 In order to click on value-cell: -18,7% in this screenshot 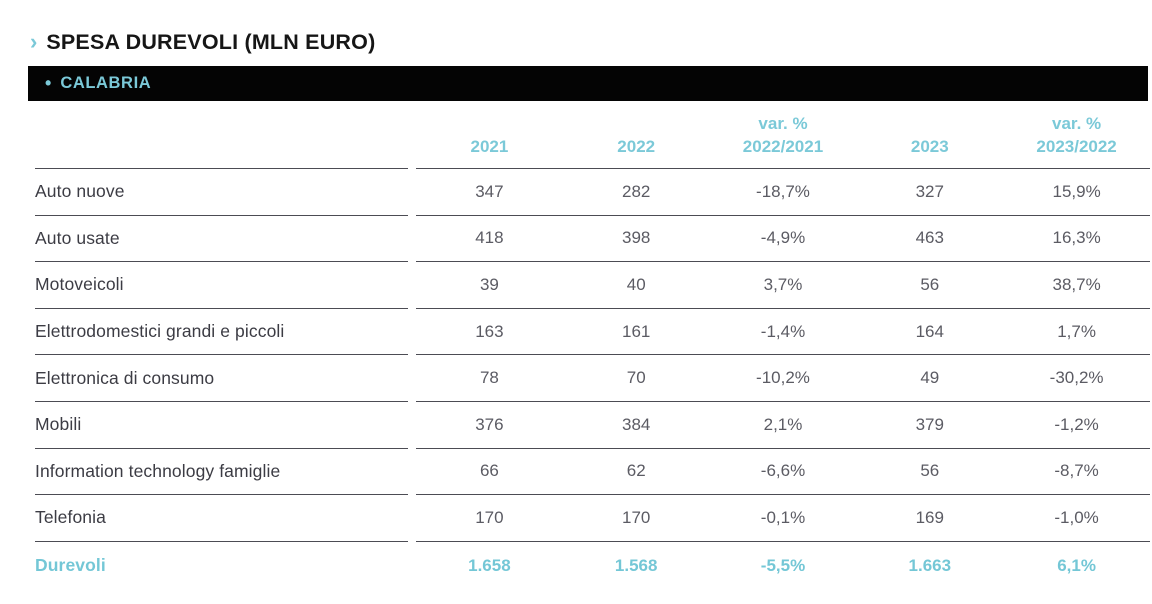, I will do `click(783, 191)`.